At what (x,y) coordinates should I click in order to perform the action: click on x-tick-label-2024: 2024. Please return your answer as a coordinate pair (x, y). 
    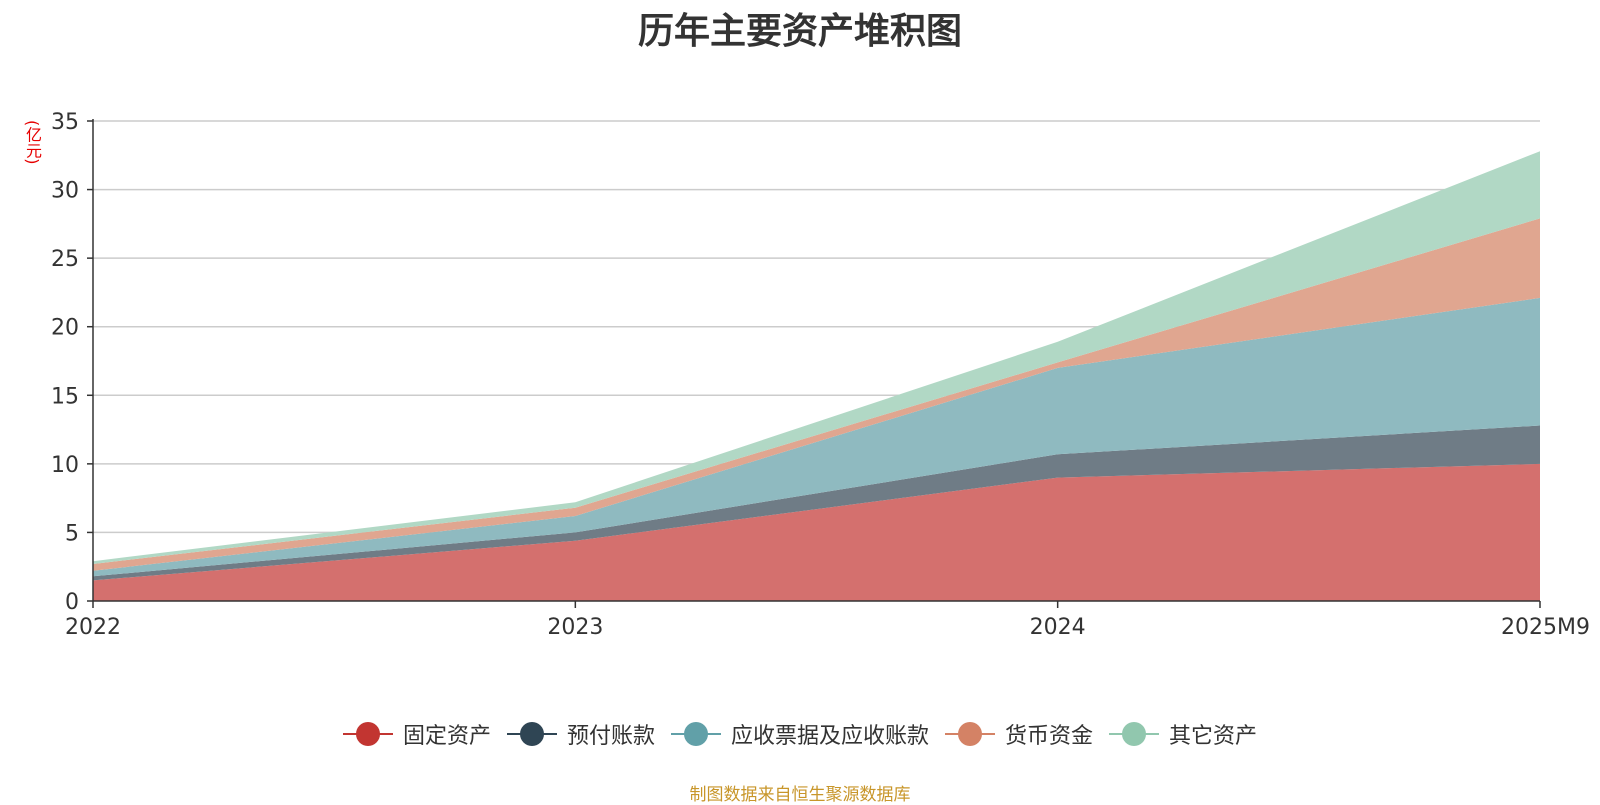
    Looking at the image, I should click on (1058, 627).